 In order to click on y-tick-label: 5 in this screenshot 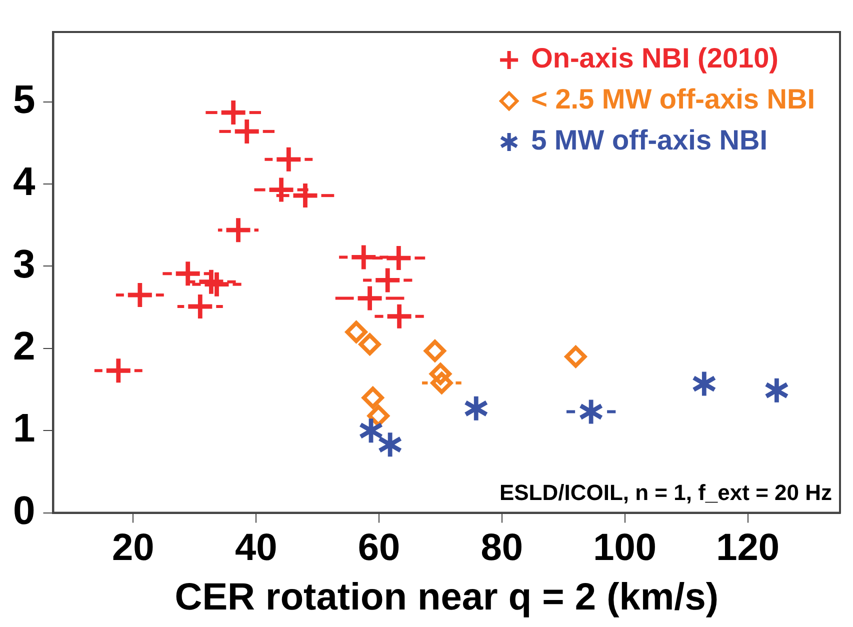, I will do `click(24, 100)`.